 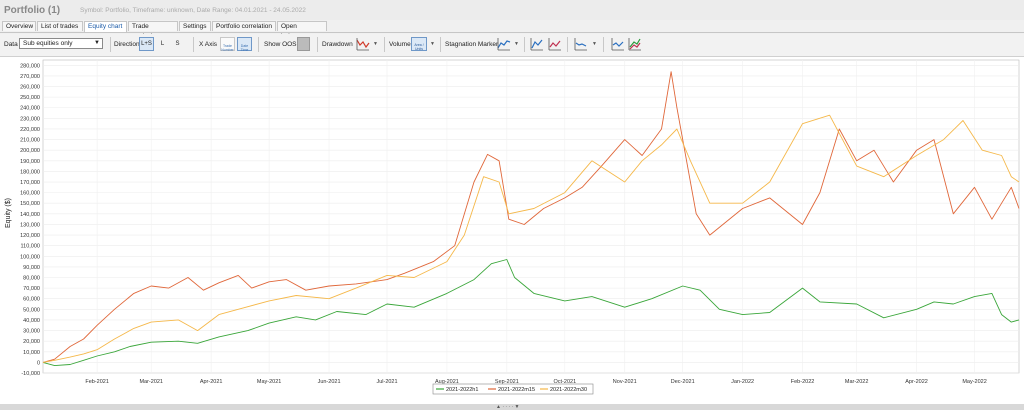 I want to click on x-tick-label: Apr-2021, so click(x=211, y=382).